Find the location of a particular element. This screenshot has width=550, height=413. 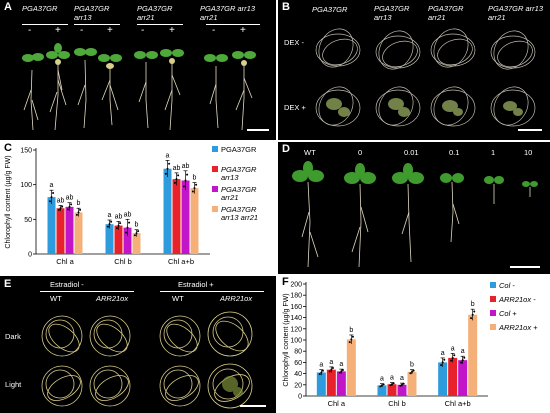

panel-d-dose-label: 1 is located at coordinates (493, 152).